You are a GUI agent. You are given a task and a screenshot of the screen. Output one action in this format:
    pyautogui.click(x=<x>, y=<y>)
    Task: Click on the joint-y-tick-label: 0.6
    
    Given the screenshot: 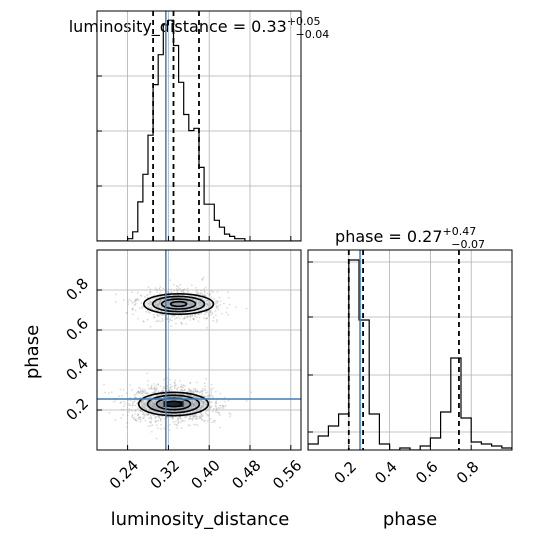 What is the action you would take?
    pyautogui.click(x=77, y=329)
    